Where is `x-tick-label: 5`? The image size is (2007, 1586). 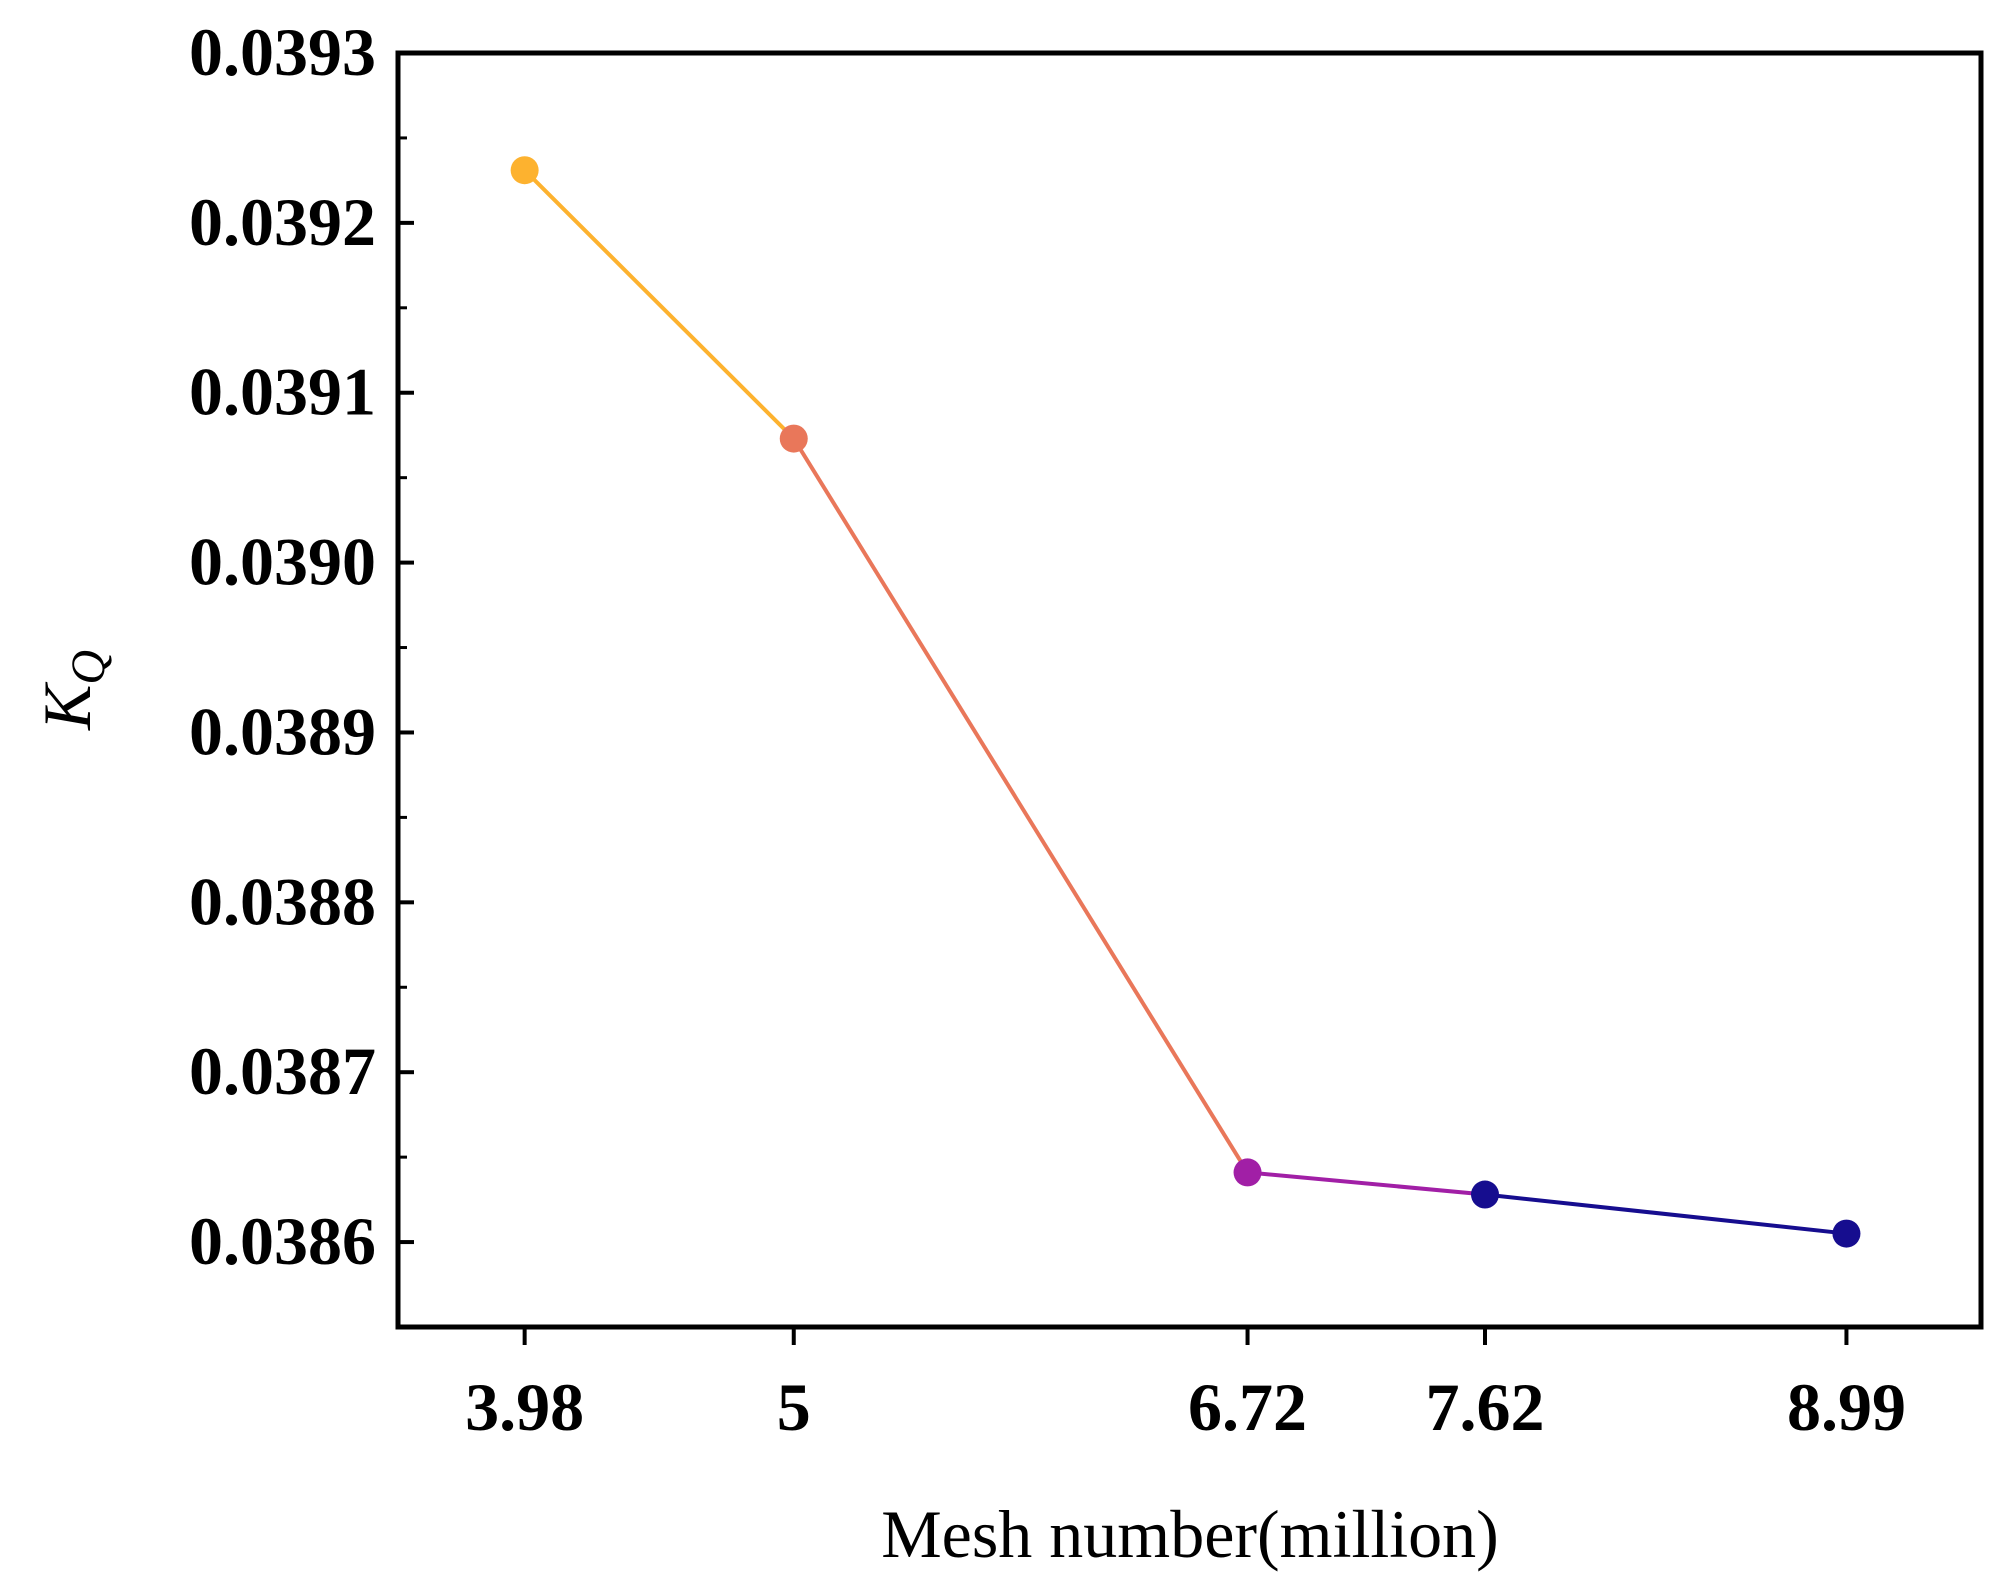
x-tick-label: 5 is located at coordinates (794, 1407).